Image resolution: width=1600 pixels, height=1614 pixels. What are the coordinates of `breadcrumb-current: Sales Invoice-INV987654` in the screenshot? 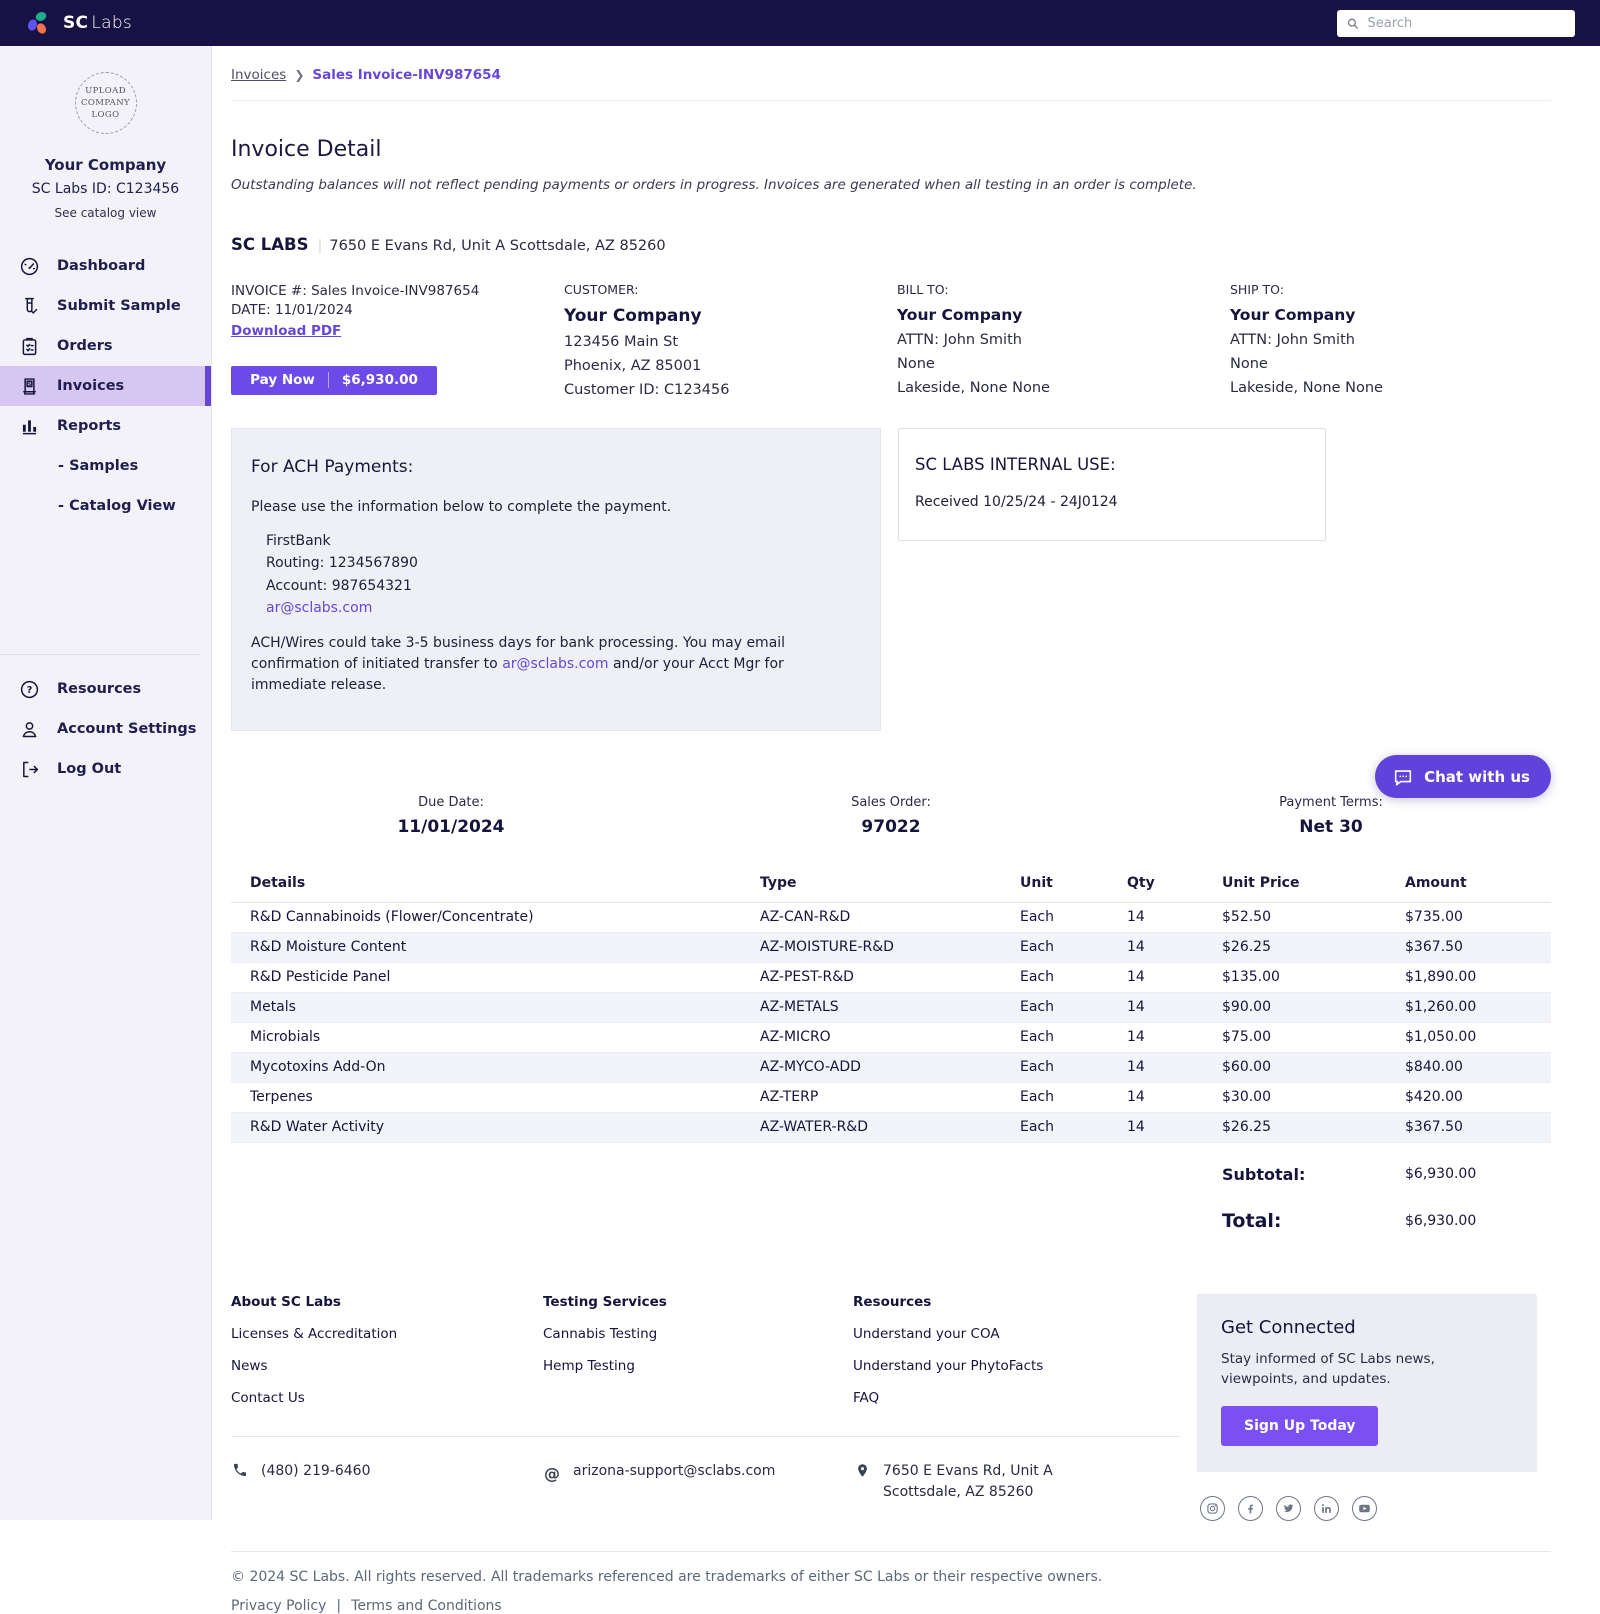 It's located at (406, 75).